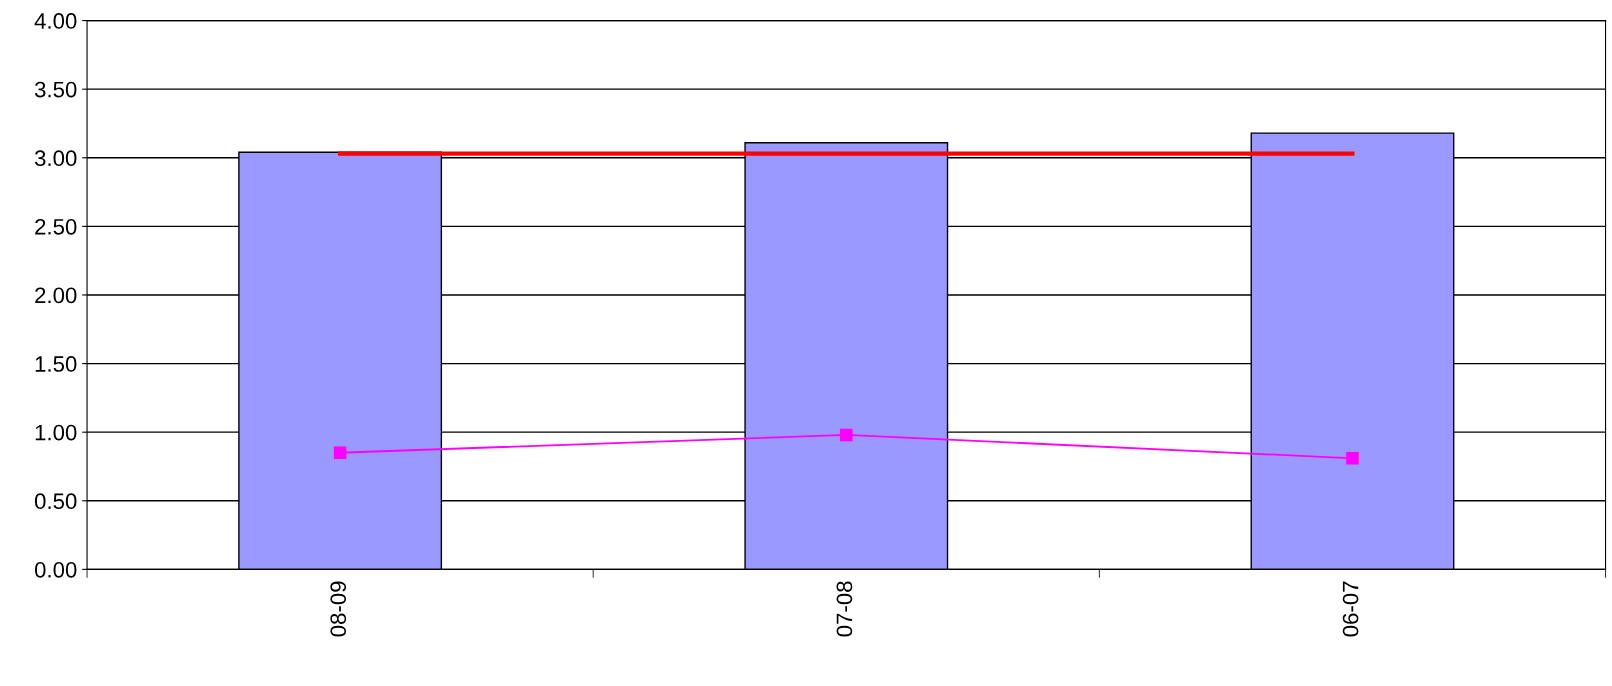 The height and width of the screenshot is (686, 1612). I want to click on x-tick-label: 08-09, so click(338, 609).